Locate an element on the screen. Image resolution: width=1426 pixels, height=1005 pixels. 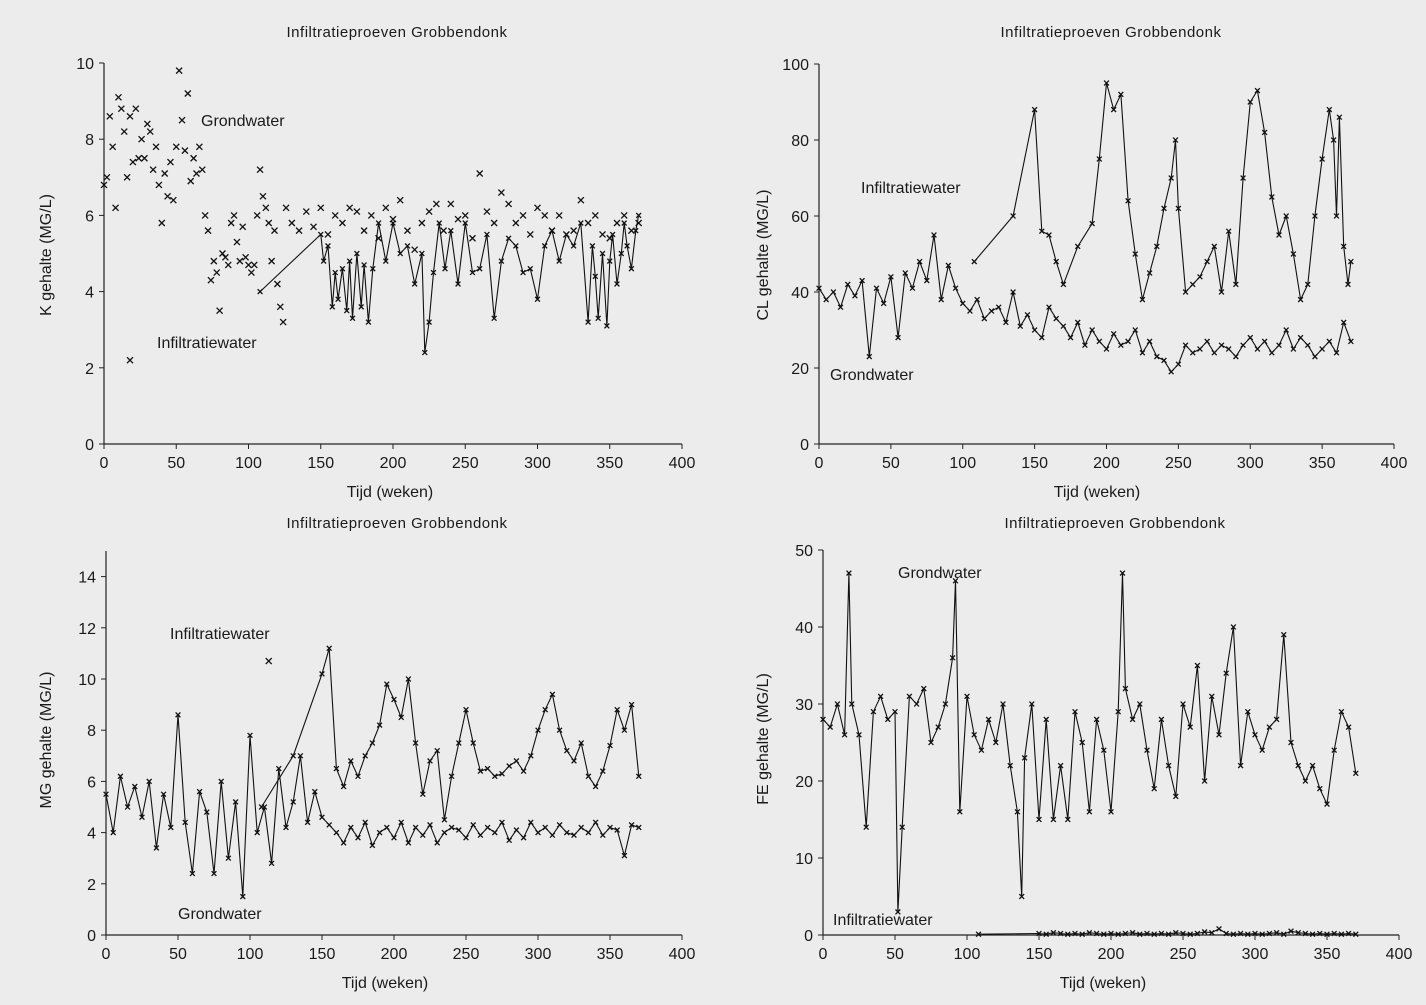
x-tick-label: 350 is located at coordinates (610, 954).